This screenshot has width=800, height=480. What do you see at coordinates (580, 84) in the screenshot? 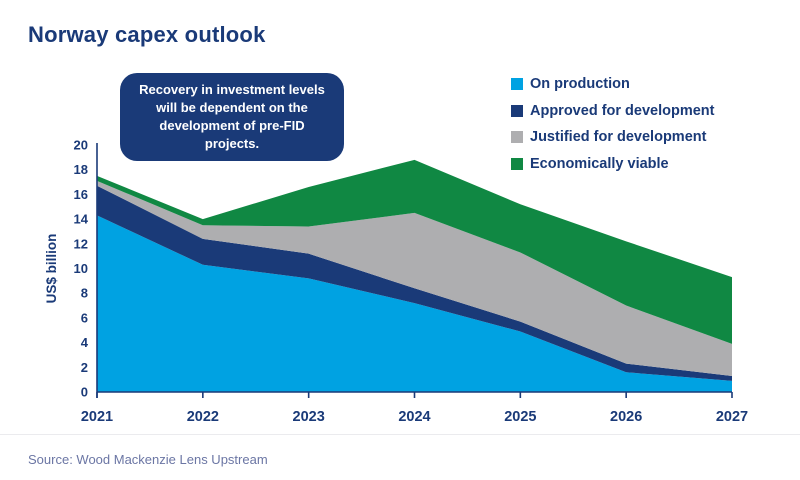
I see `legend-label: On production` at bounding box center [580, 84].